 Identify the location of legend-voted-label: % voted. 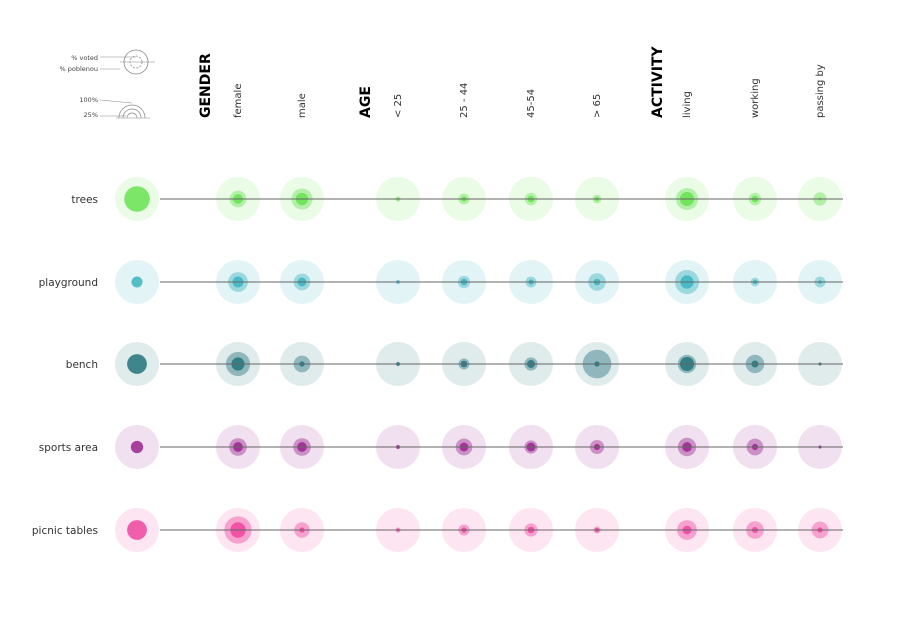
(84, 58).